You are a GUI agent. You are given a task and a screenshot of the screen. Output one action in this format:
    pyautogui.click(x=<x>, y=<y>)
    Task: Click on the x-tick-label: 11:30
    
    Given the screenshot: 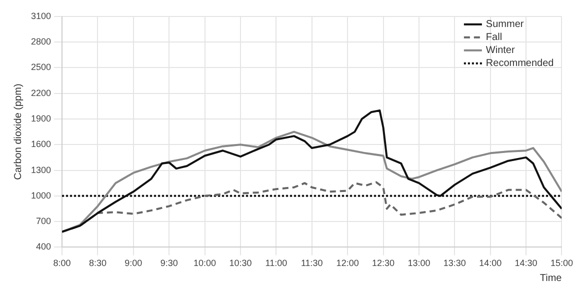 What is the action you would take?
    pyautogui.click(x=311, y=263)
    